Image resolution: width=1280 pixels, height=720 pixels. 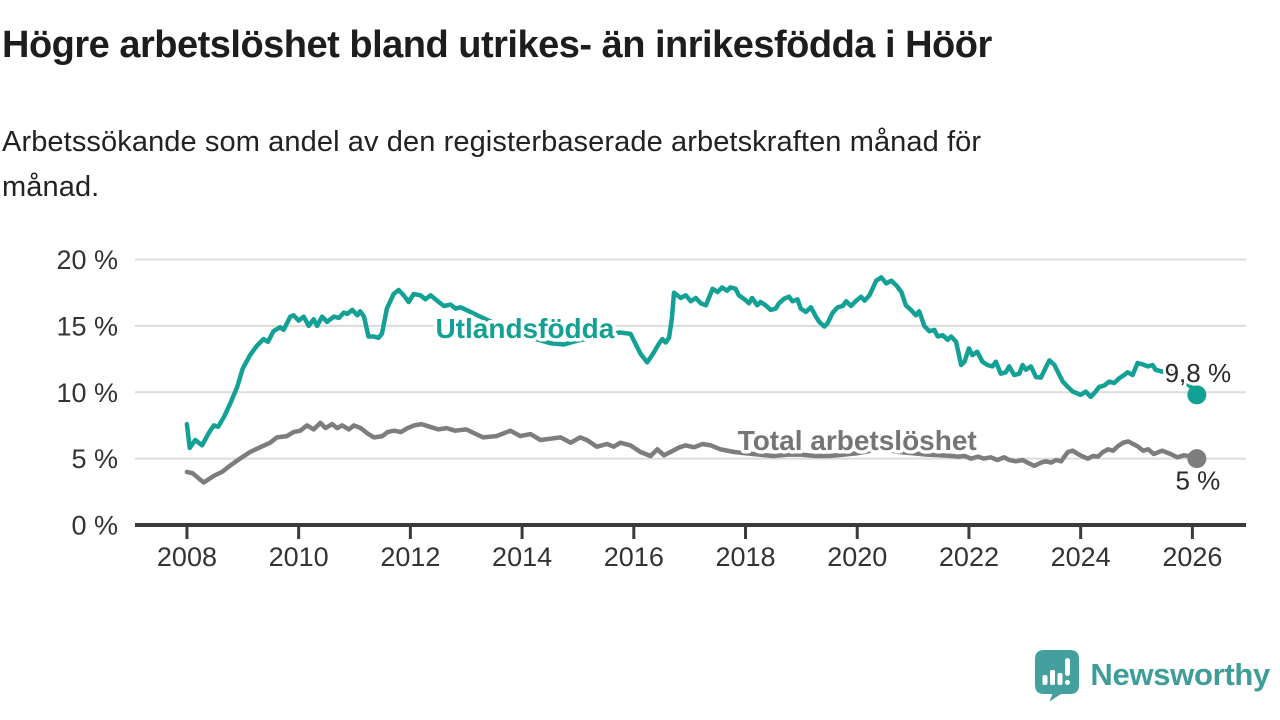 I want to click on y-tick-label: 0 %, so click(x=94, y=526).